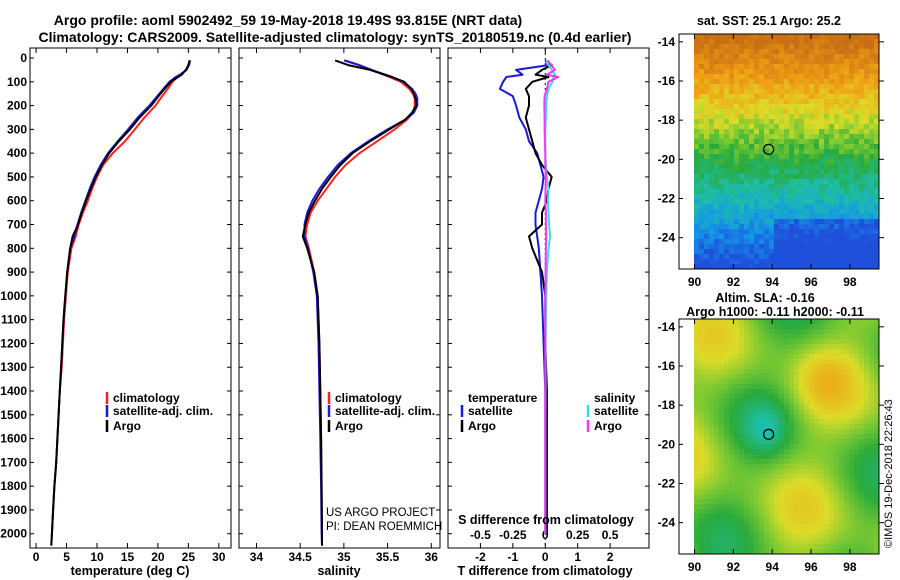 The image size is (900, 580). What do you see at coordinates (545, 557) in the screenshot?
I see `x-tick-label: 0` at bounding box center [545, 557].